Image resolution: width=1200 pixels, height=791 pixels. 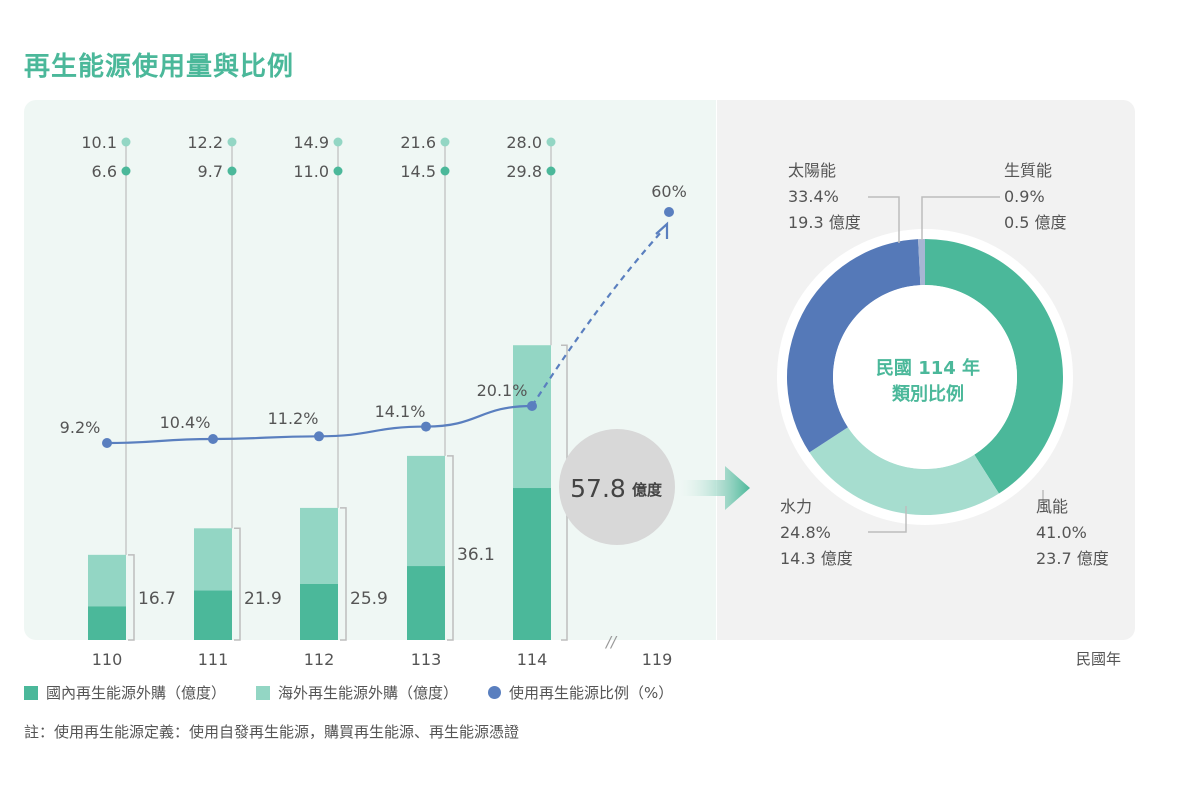 What do you see at coordinates (1061, 532) in the screenshot?
I see `callout-percent-風能: 41.0%` at bounding box center [1061, 532].